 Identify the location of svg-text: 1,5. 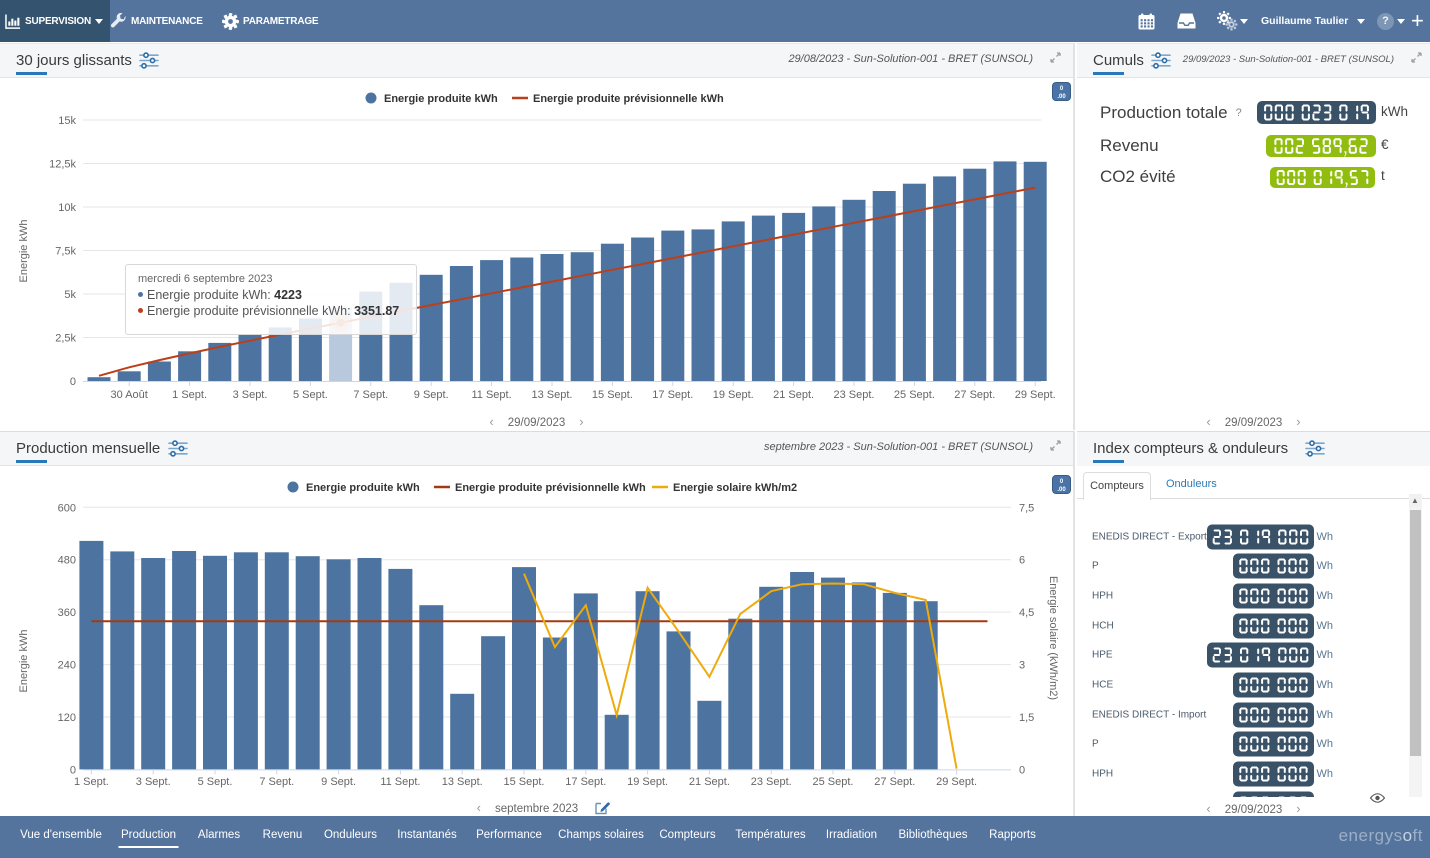
(1026, 718).